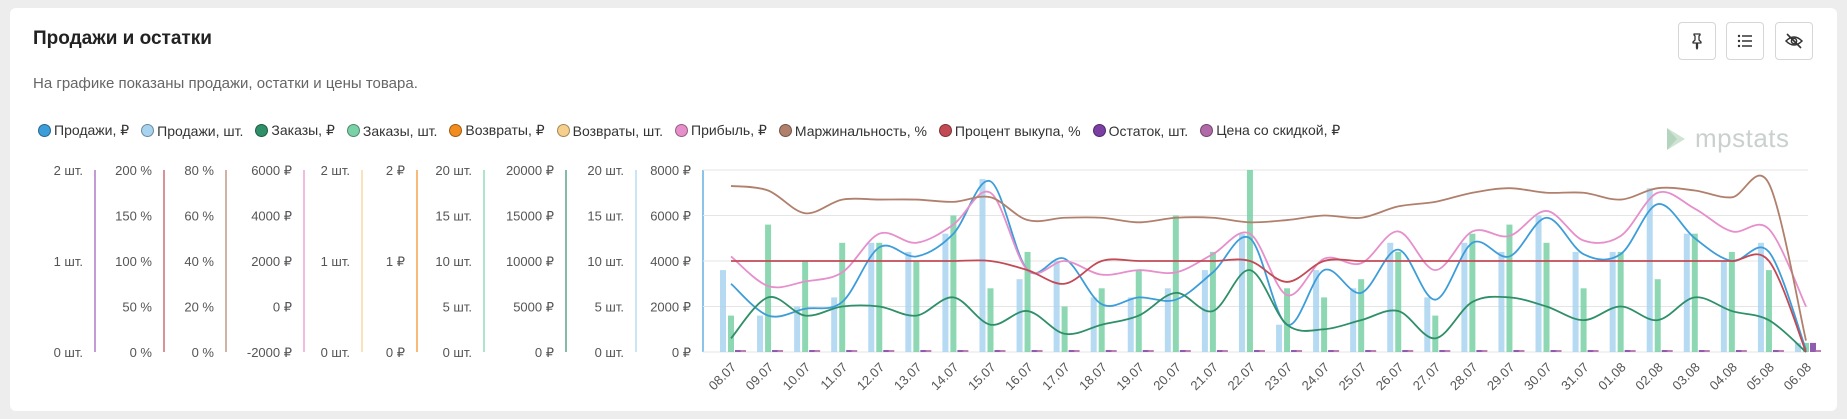 The width and height of the screenshot is (1847, 419). Describe the element at coordinates (122, 38) in the screenshot. I see `page-title: Продажи и остатки` at that location.